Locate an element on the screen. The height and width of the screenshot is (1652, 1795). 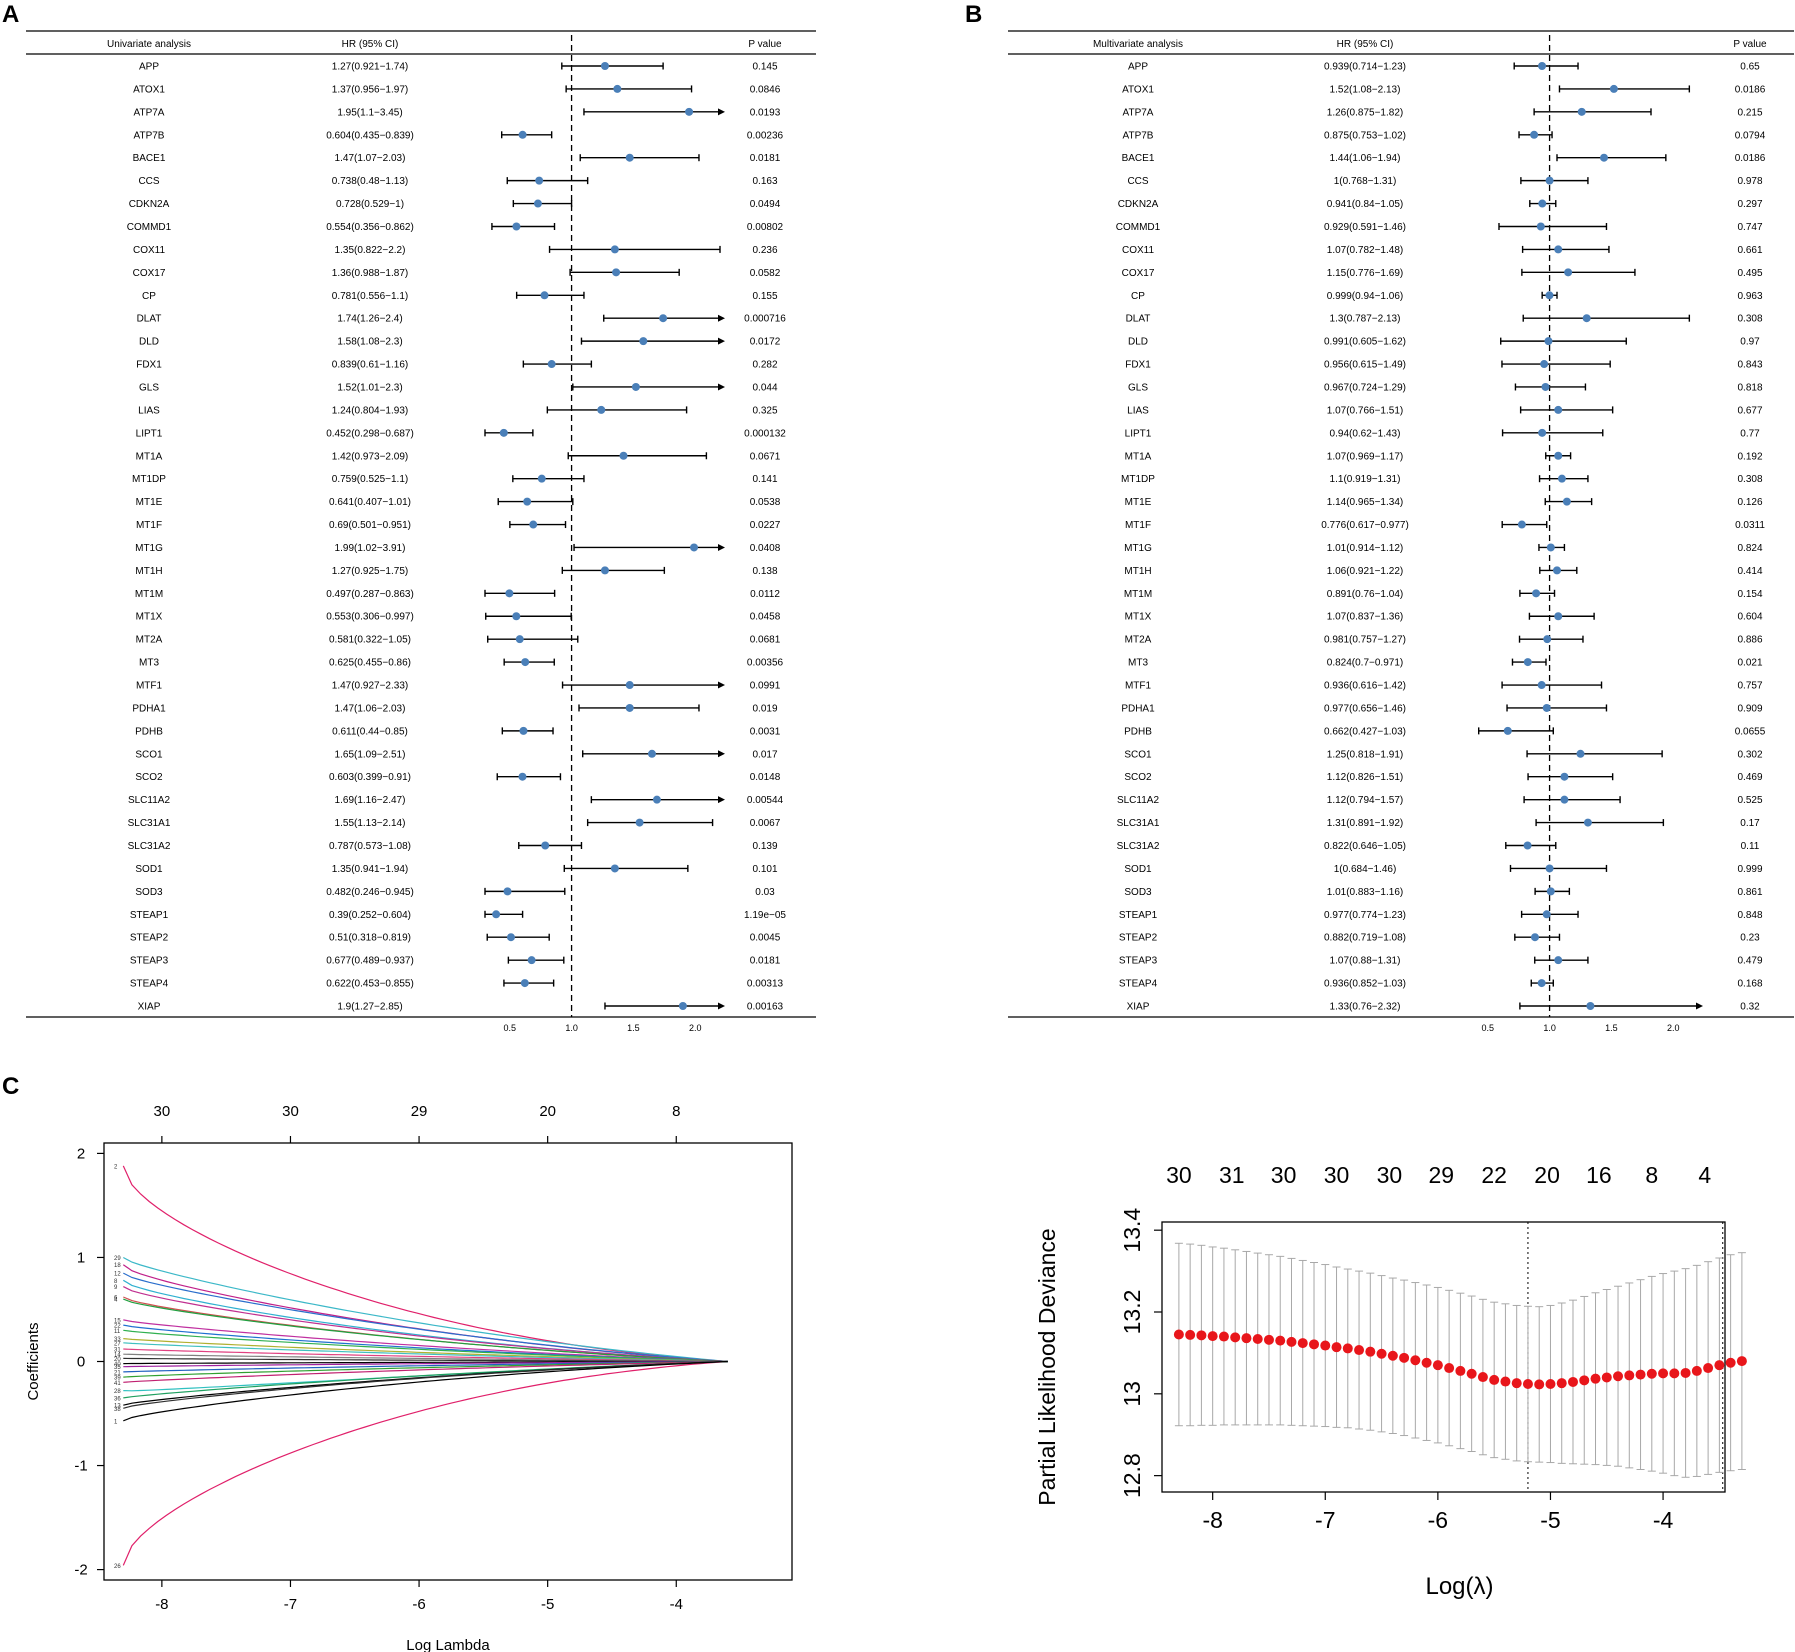
forest-row: STEAP4 0.622(0.453−0.855) 0.00313 is located at coordinates (457, 984).